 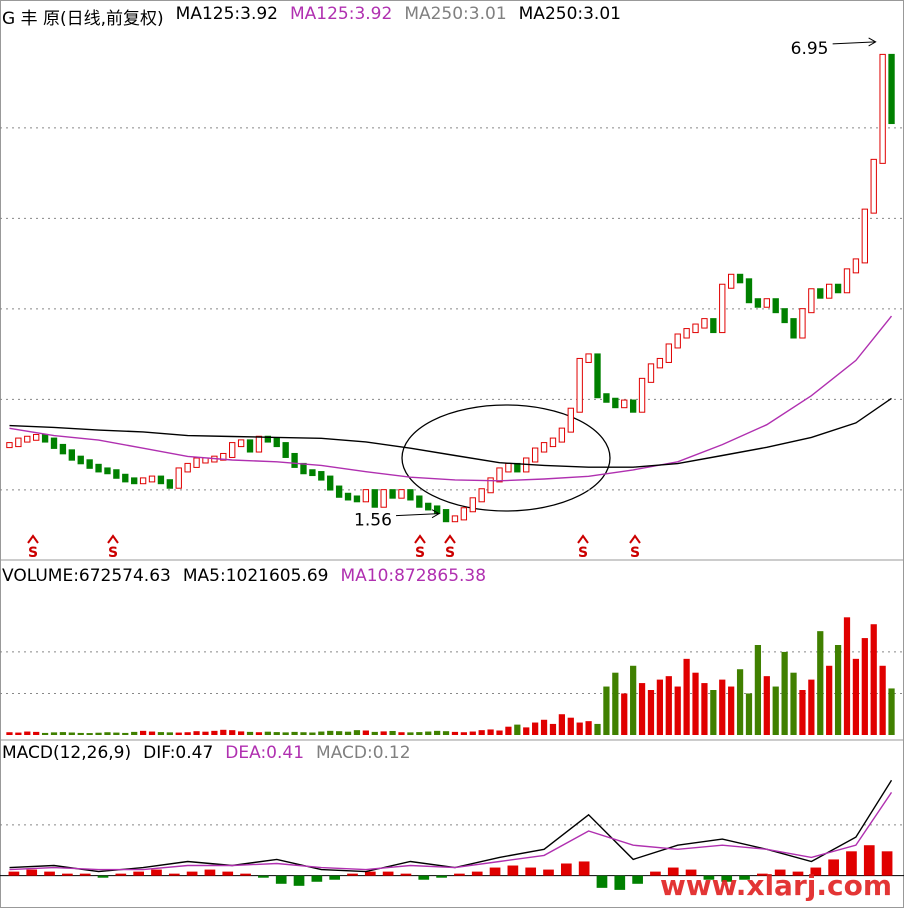 What do you see at coordinates (363, 753) in the screenshot?
I see `legend-entry: MACD:0.12` at bounding box center [363, 753].